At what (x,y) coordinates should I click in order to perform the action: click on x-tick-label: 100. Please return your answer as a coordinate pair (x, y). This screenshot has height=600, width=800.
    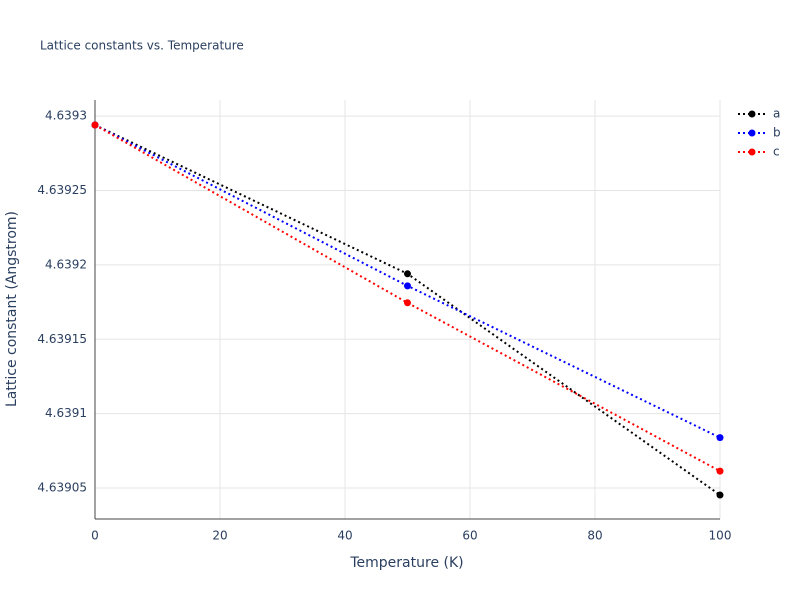
    Looking at the image, I should click on (720, 536).